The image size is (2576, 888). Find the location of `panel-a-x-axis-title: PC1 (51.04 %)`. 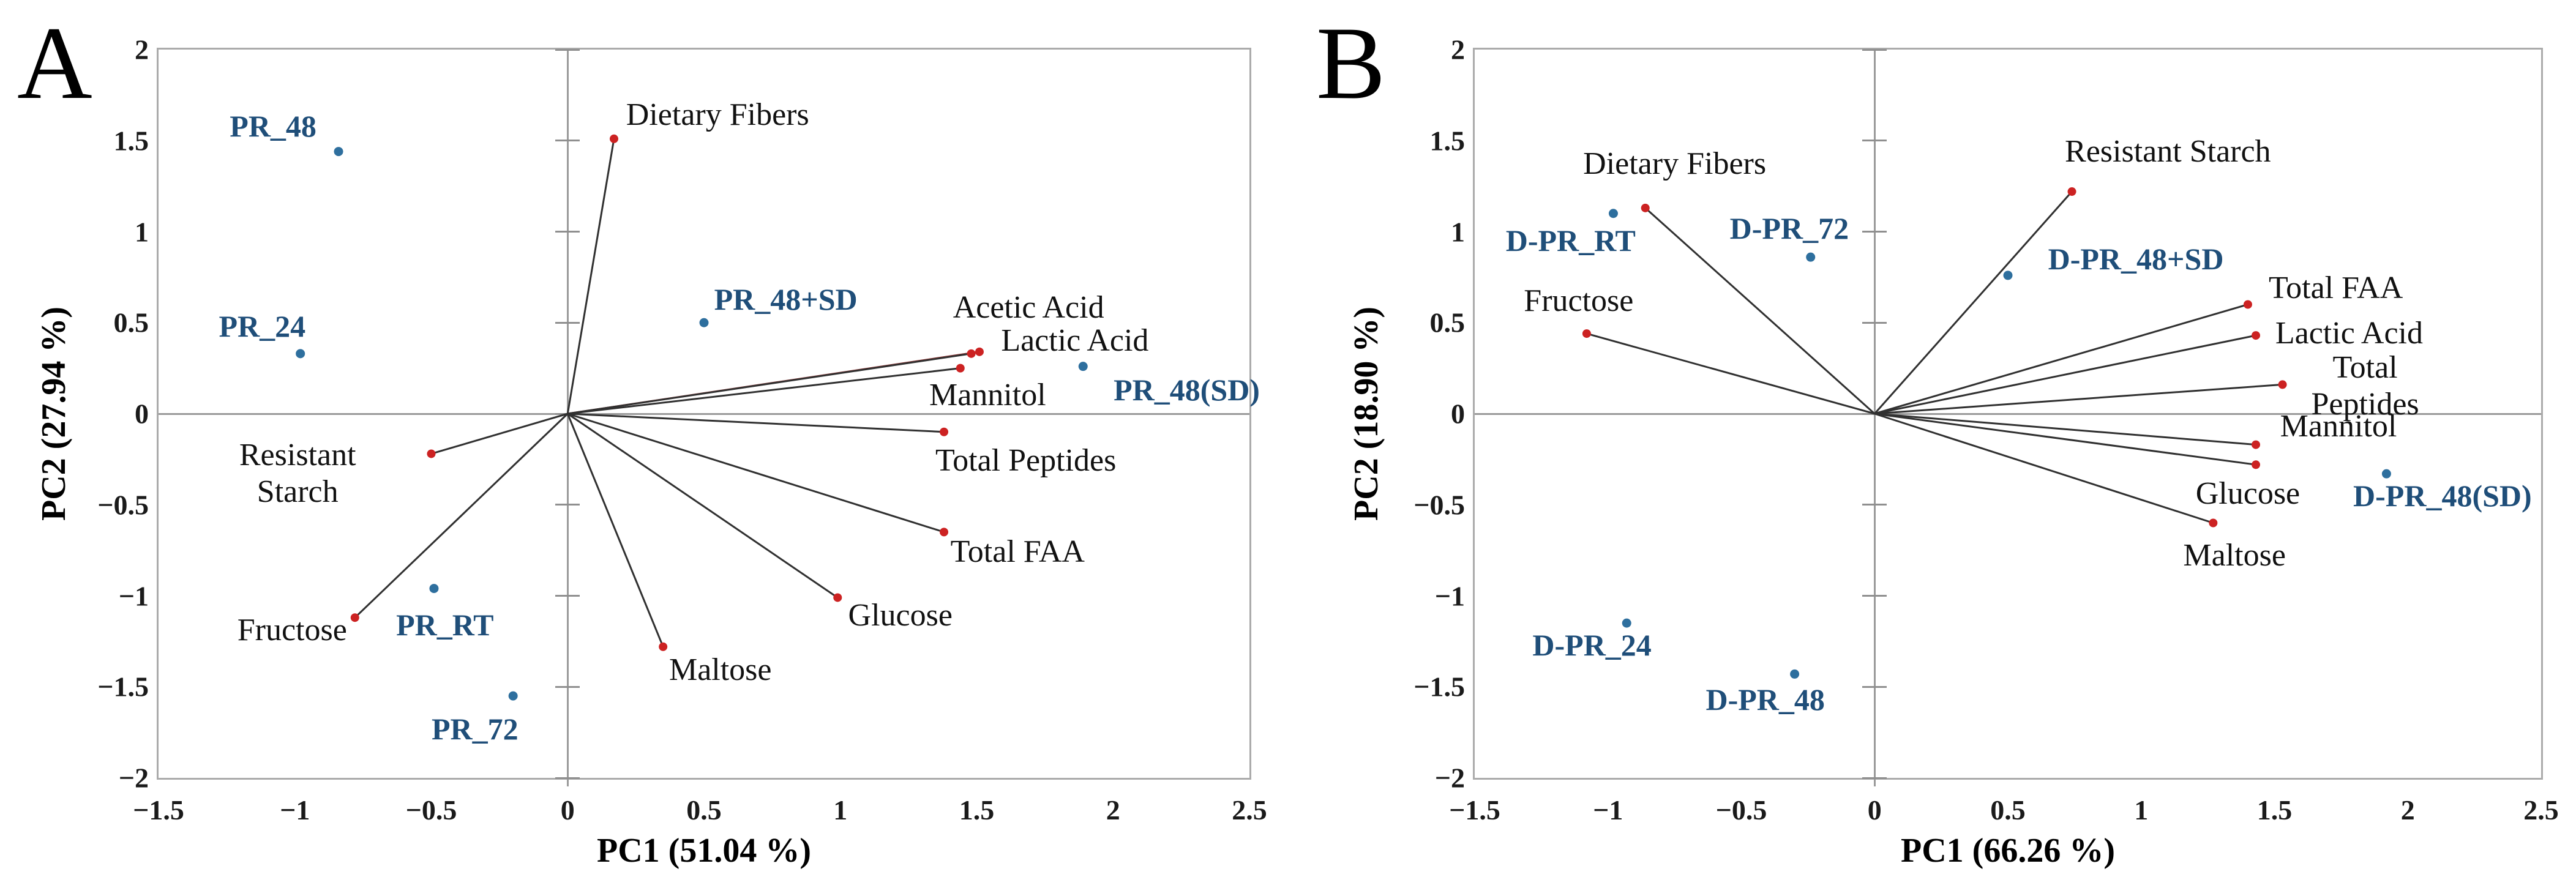

panel-a-x-axis-title: PC1 (51.04 %) is located at coordinates (704, 851).